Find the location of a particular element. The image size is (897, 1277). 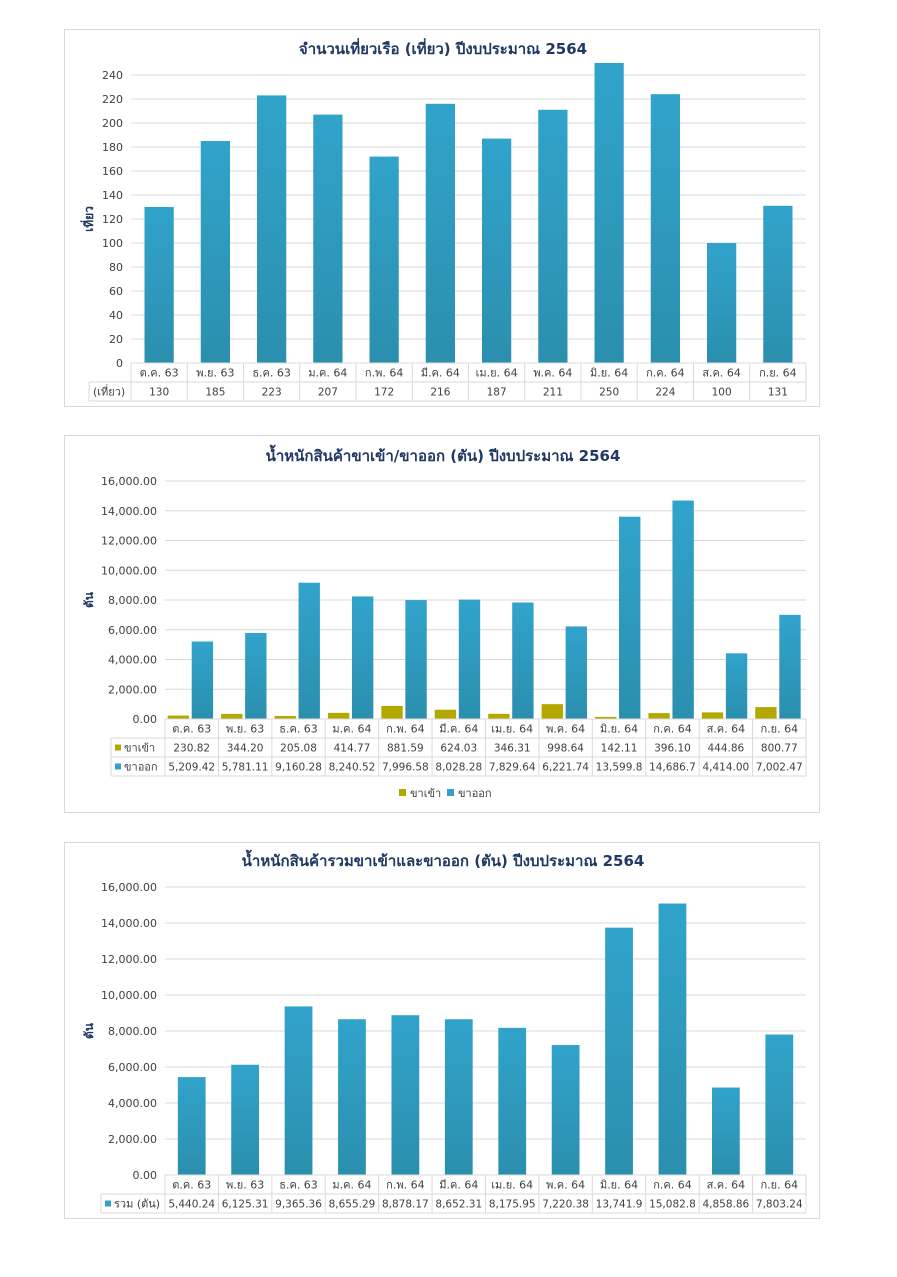

y-tick-label: 240 is located at coordinates (112, 75).